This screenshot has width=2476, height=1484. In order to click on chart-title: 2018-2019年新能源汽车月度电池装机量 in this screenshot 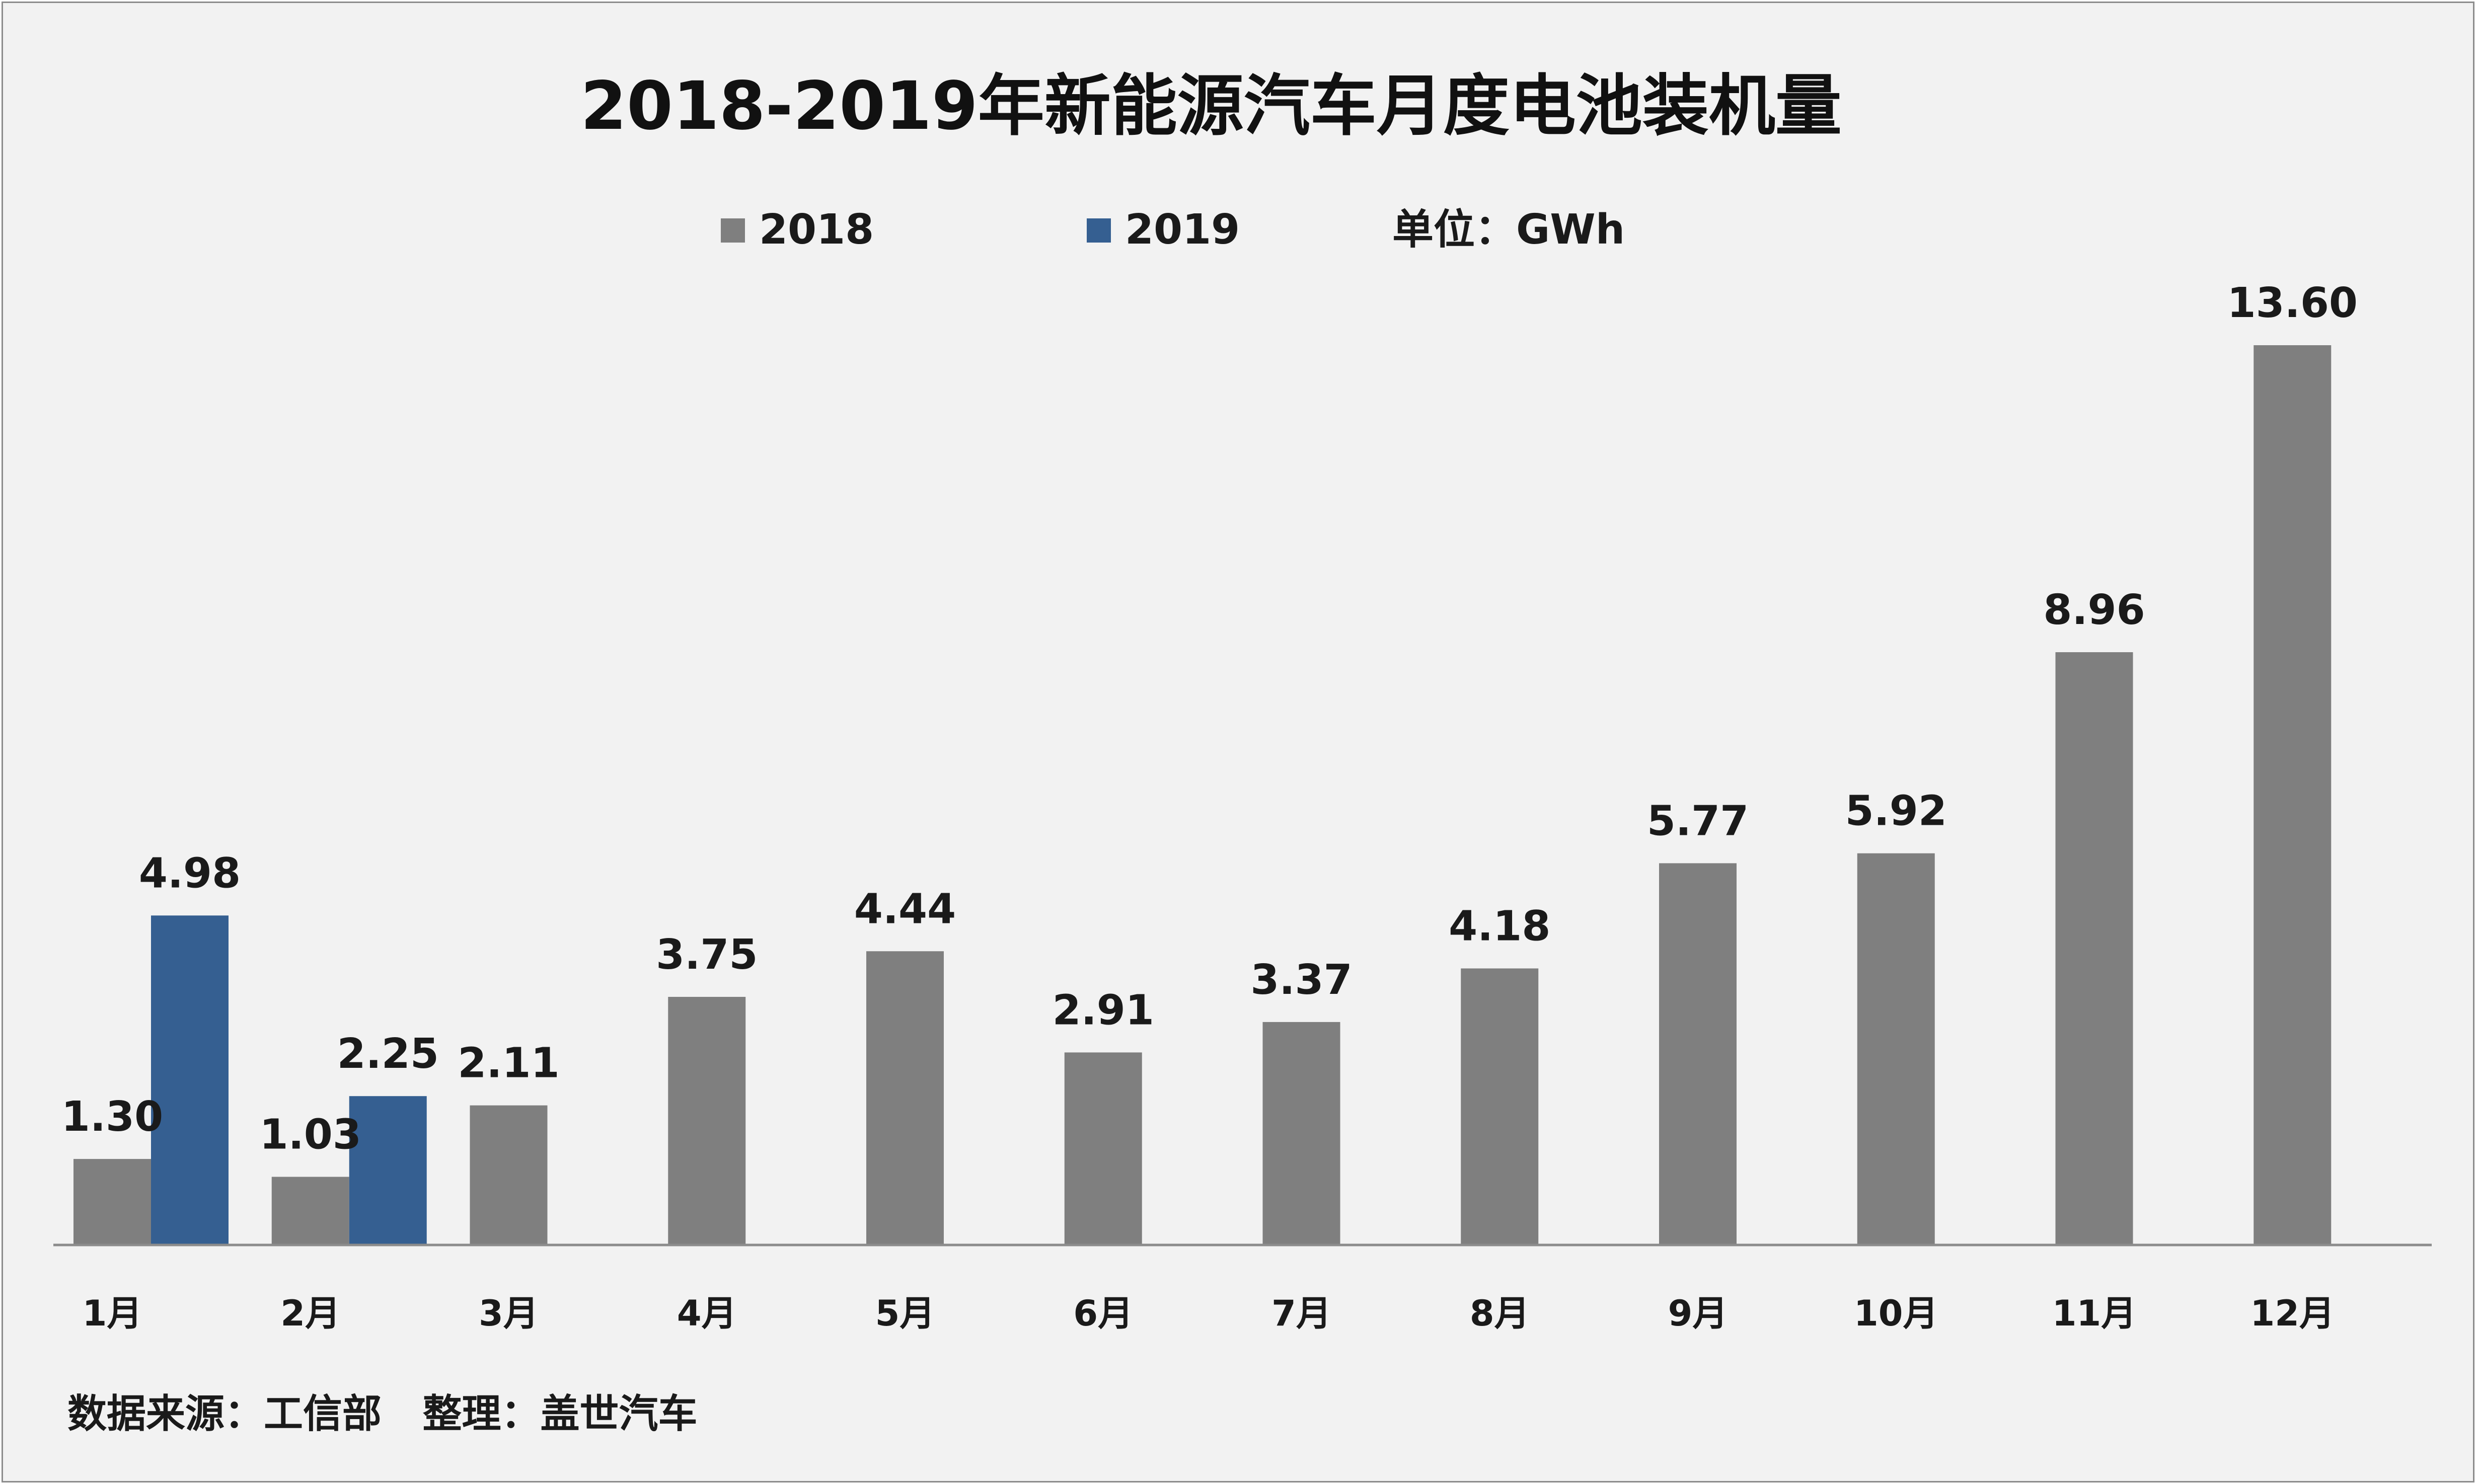, I will do `click(1211, 106)`.